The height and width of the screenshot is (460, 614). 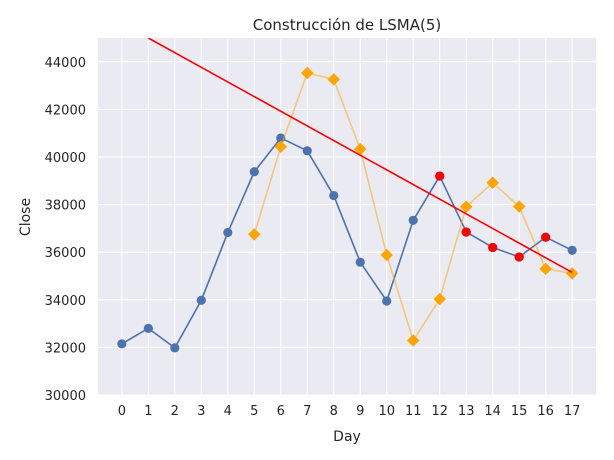 I want to click on y-tick-label: 36000, so click(x=65, y=253).